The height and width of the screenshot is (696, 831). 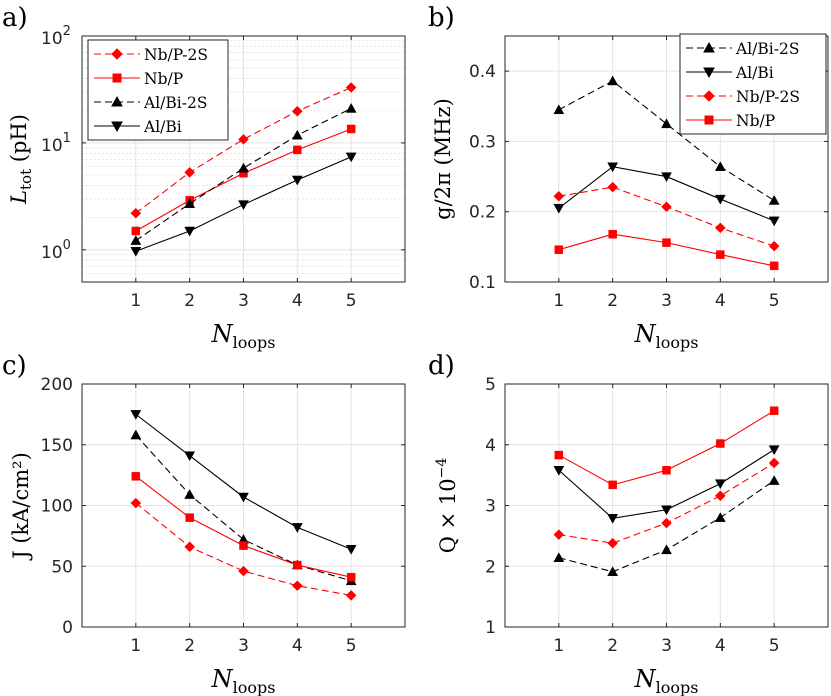 What do you see at coordinates (558, 646) in the screenshot?
I see `x-tick-label: 1` at bounding box center [558, 646].